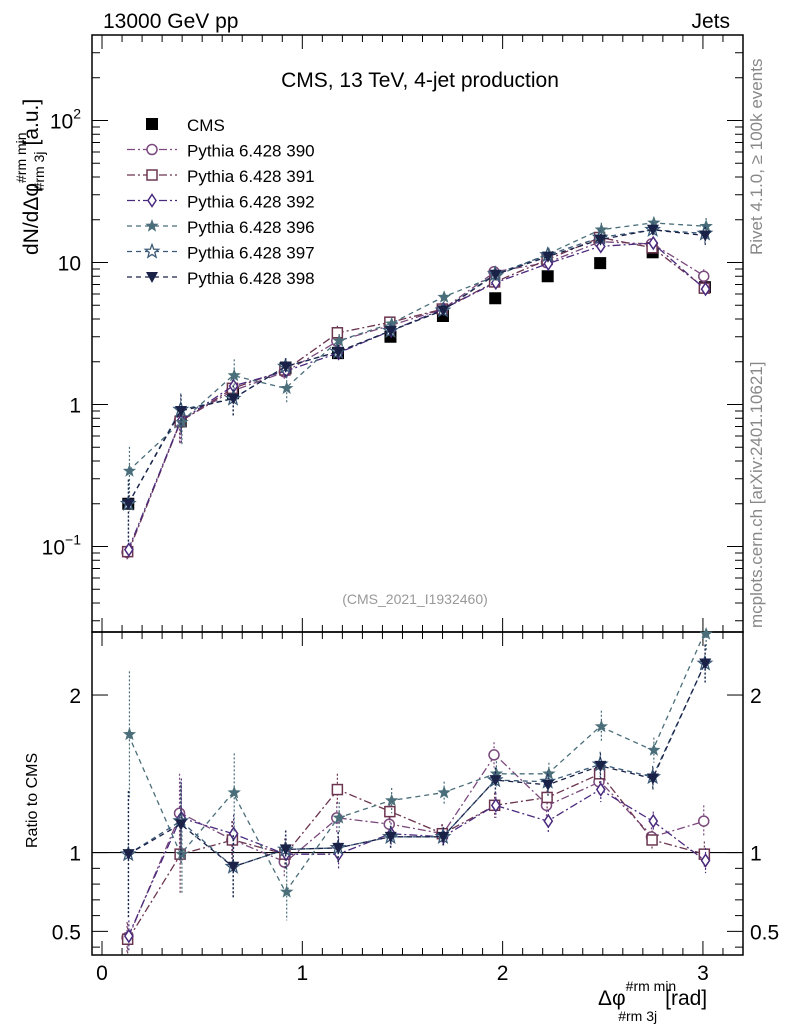  Describe the element at coordinates (75, 854) in the screenshot. I see `ratio-tick-label-left: 1` at that location.